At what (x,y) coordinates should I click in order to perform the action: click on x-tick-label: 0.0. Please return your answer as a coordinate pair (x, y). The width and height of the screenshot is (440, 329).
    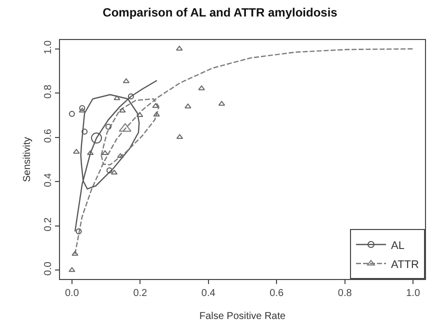
    Looking at the image, I should click on (72, 293).